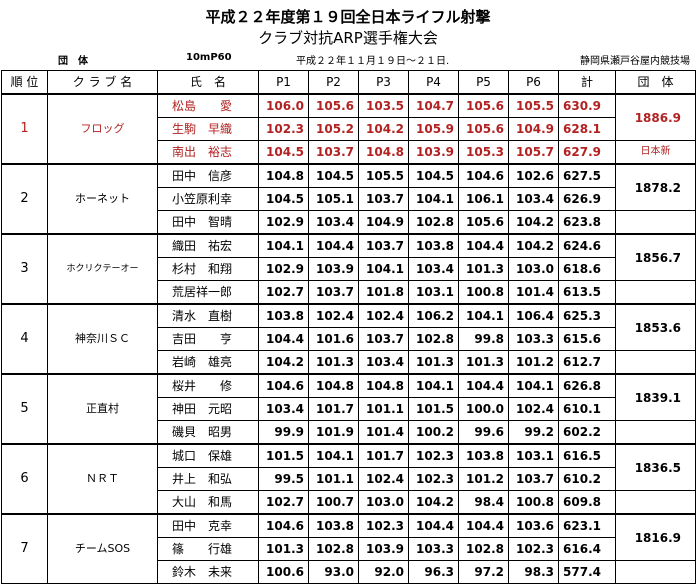 Image resolution: width=696 pixels, height=584 pixels. I want to click on series-score-cell: 105.2, so click(333, 129).